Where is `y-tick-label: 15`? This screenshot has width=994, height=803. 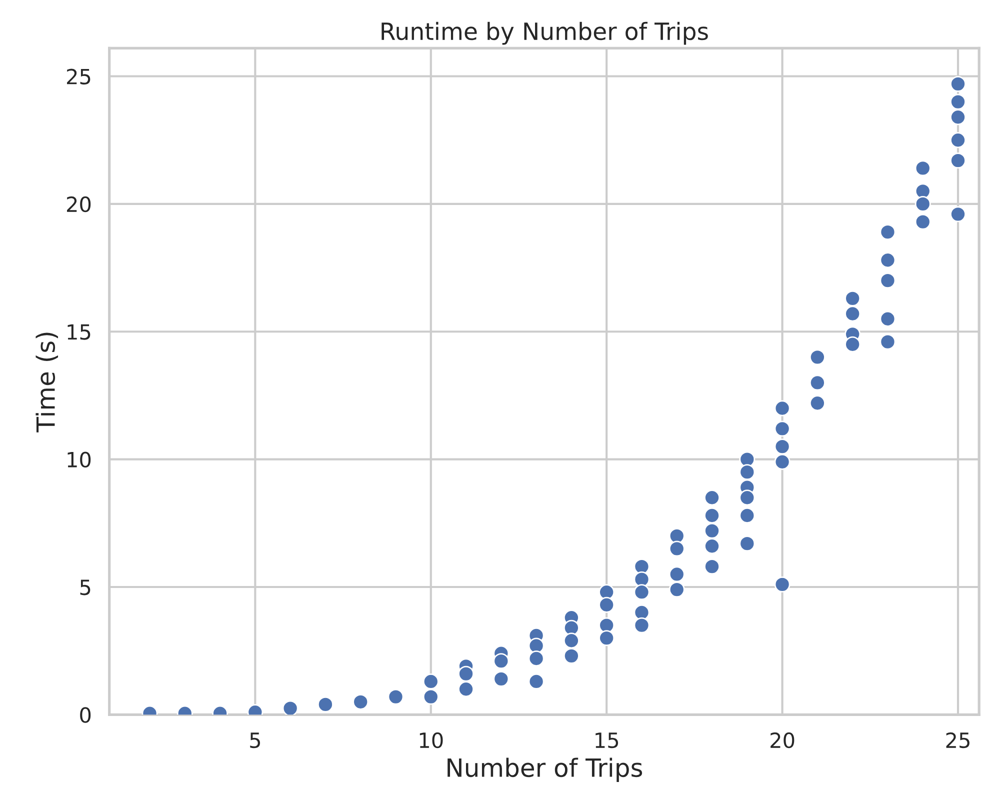
y-tick-label: 15 is located at coordinates (79, 332).